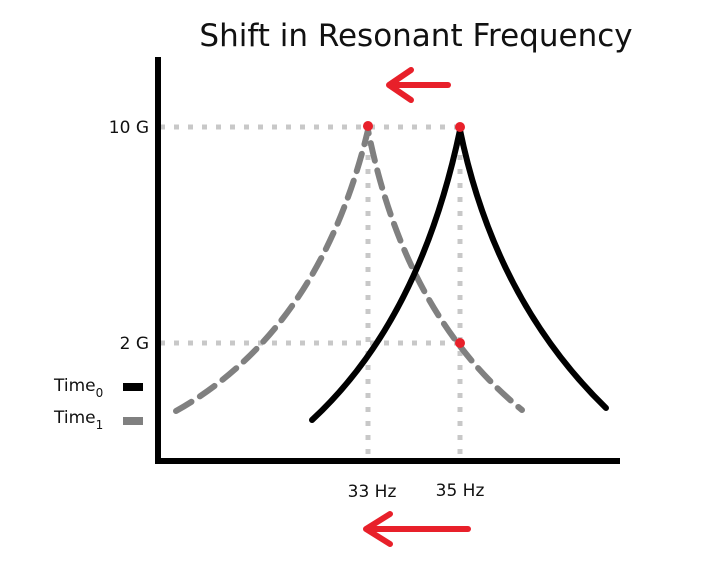 The image size is (713, 579). Describe the element at coordinates (415, 36) in the screenshot. I see `diagram-title: Shift in Resonant Frequency` at that location.